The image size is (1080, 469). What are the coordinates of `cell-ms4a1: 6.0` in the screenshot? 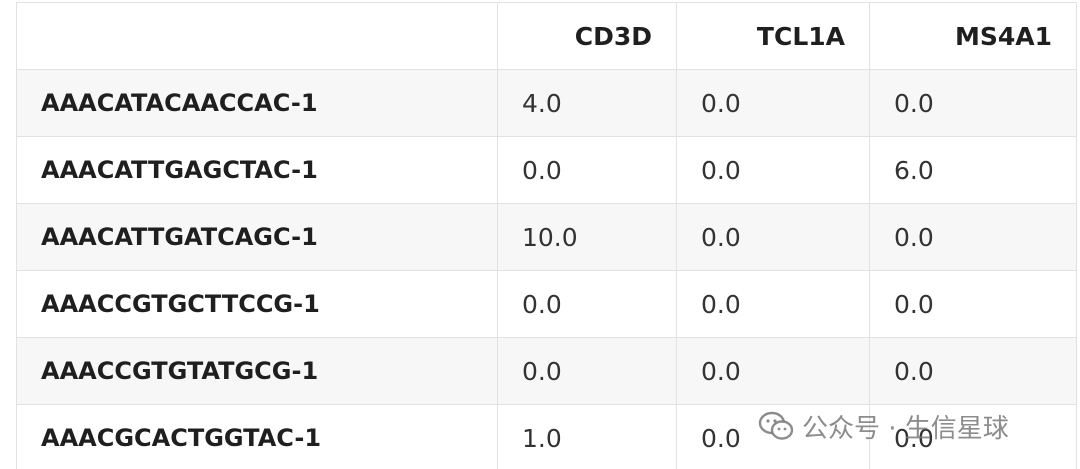 It's located at (973, 170).